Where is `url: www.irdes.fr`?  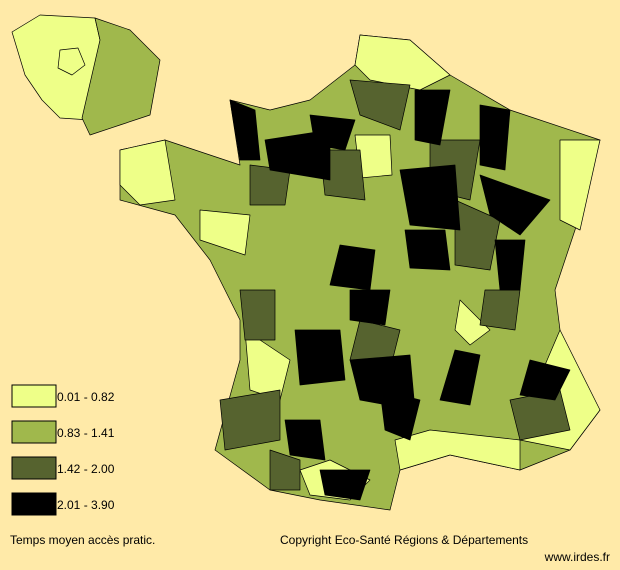 url: www.irdes.fr is located at coordinates (577, 557).